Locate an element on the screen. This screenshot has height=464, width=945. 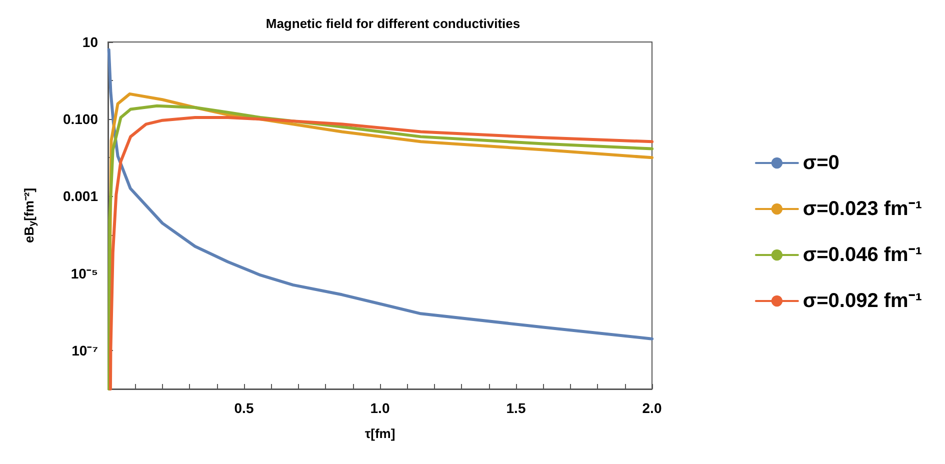
y-tick-label: 10⁻⁷ is located at coordinates (85, 350).